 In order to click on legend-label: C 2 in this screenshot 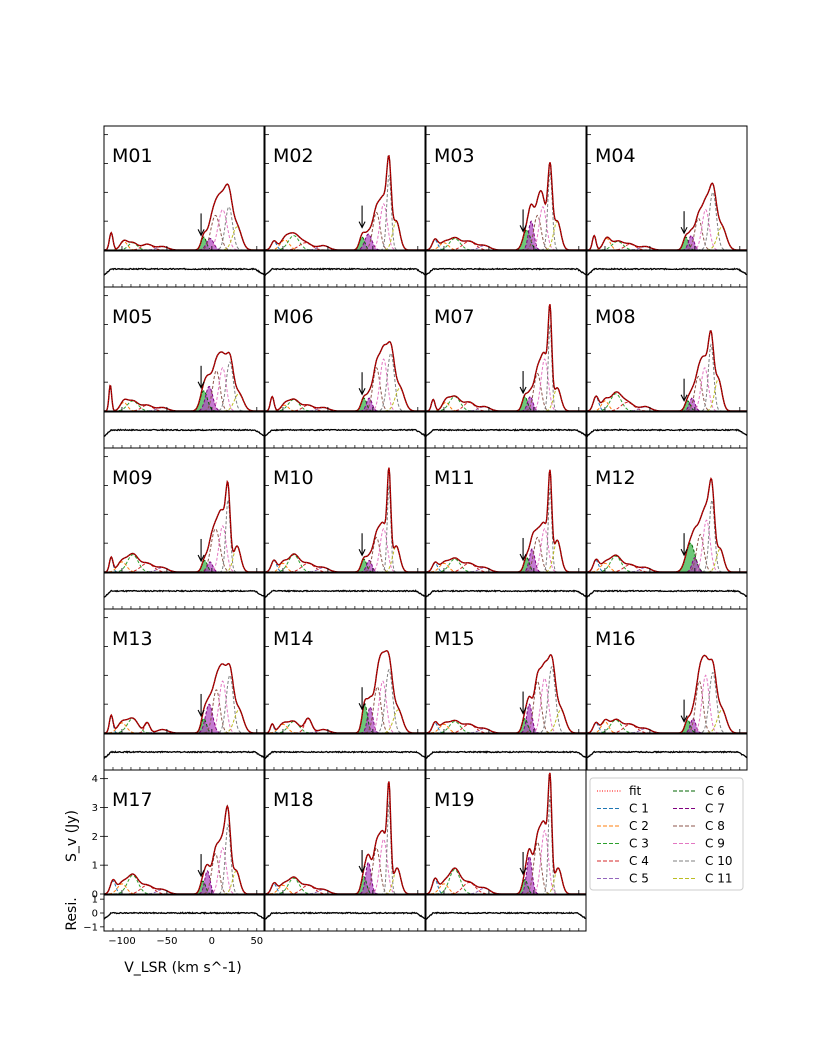, I will do `click(639, 826)`.